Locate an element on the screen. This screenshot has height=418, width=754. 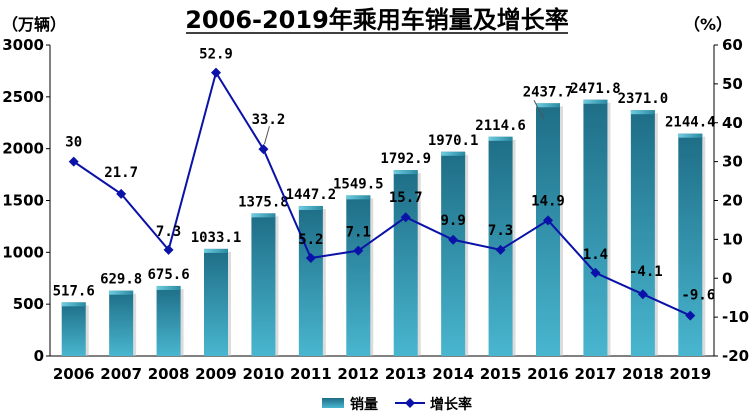
right-tick-label: 10 is located at coordinates (732, 239).